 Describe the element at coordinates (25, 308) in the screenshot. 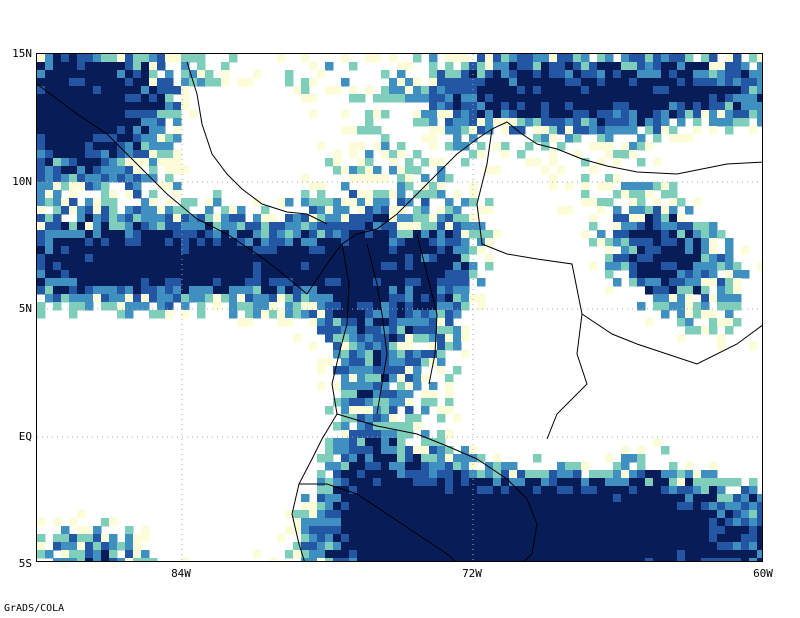

I see `lat-label-5n: 5N` at that location.